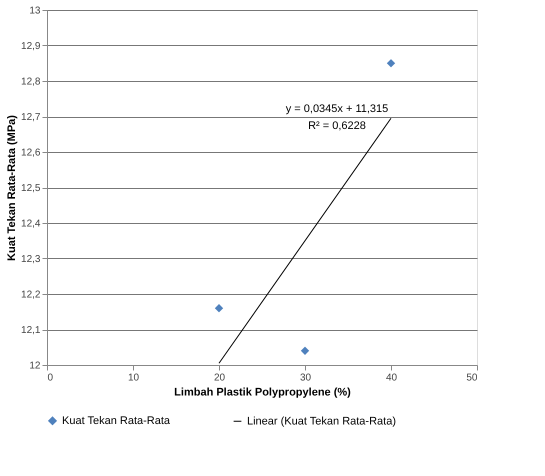 The height and width of the screenshot is (476, 545). Describe the element at coordinates (134, 378) in the screenshot. I see `x-tick-label: 10` at that location.